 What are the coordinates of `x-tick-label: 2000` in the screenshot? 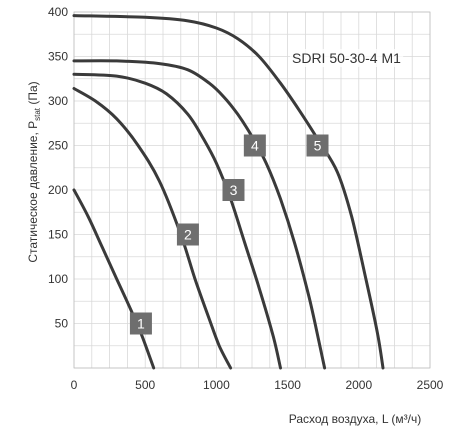 It's located at (358, 385).